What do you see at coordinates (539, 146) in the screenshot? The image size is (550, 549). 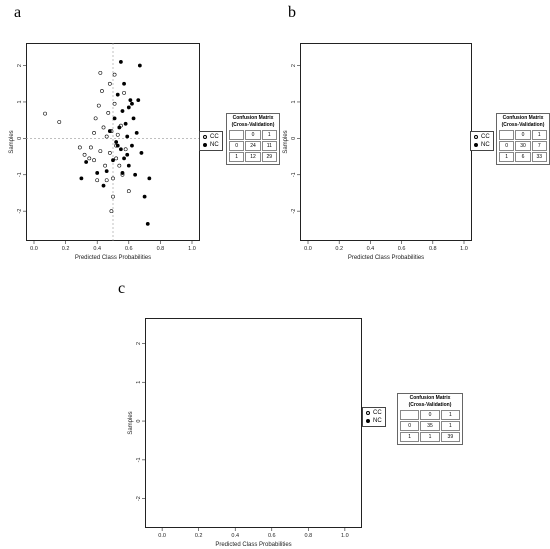 I see `cm-cell: 7` at bounding box center [539, 146].